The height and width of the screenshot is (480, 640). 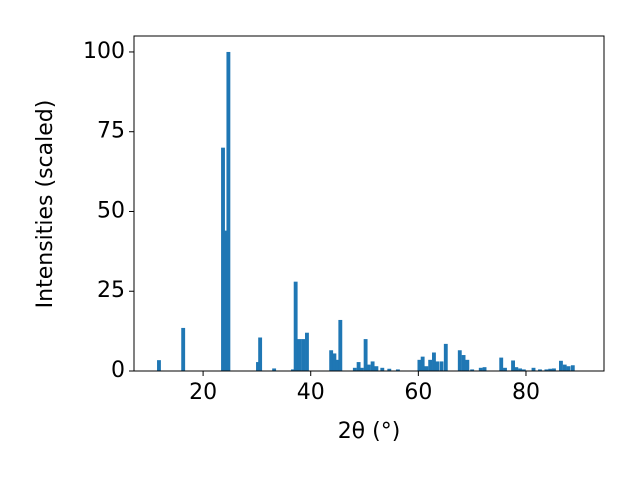 What do you see at coordinates (111, 210) in the screenshot?
I see `y-tick-label: 50` at bounding box center [111, 210].